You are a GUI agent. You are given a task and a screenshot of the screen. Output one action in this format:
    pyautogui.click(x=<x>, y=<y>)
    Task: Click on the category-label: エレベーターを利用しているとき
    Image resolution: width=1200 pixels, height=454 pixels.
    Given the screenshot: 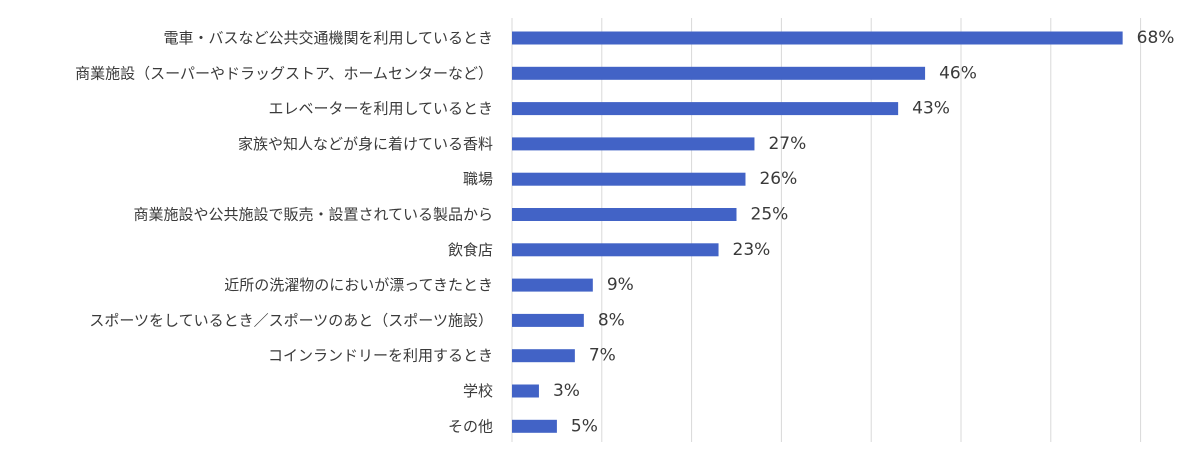 What is the action you would take?
    pyautogui.click(x=380, y=109)
    